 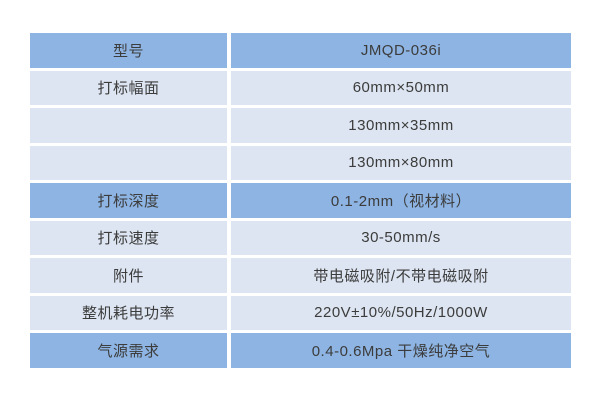 What do you see at coordinates (128, 125) in the screenshot?
I see `spec-row-2-label` at bounding box center [128, 125].